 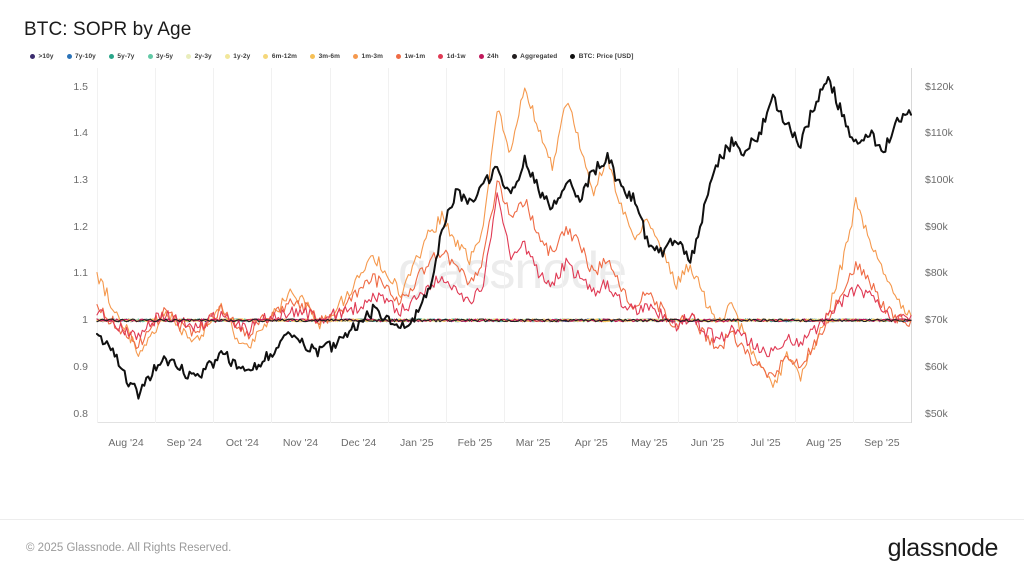 What do you see at coordinates (165, 56) in the screenshot?
I see `legend-item-label: 3y-5y` at bounding box center [165, 56].